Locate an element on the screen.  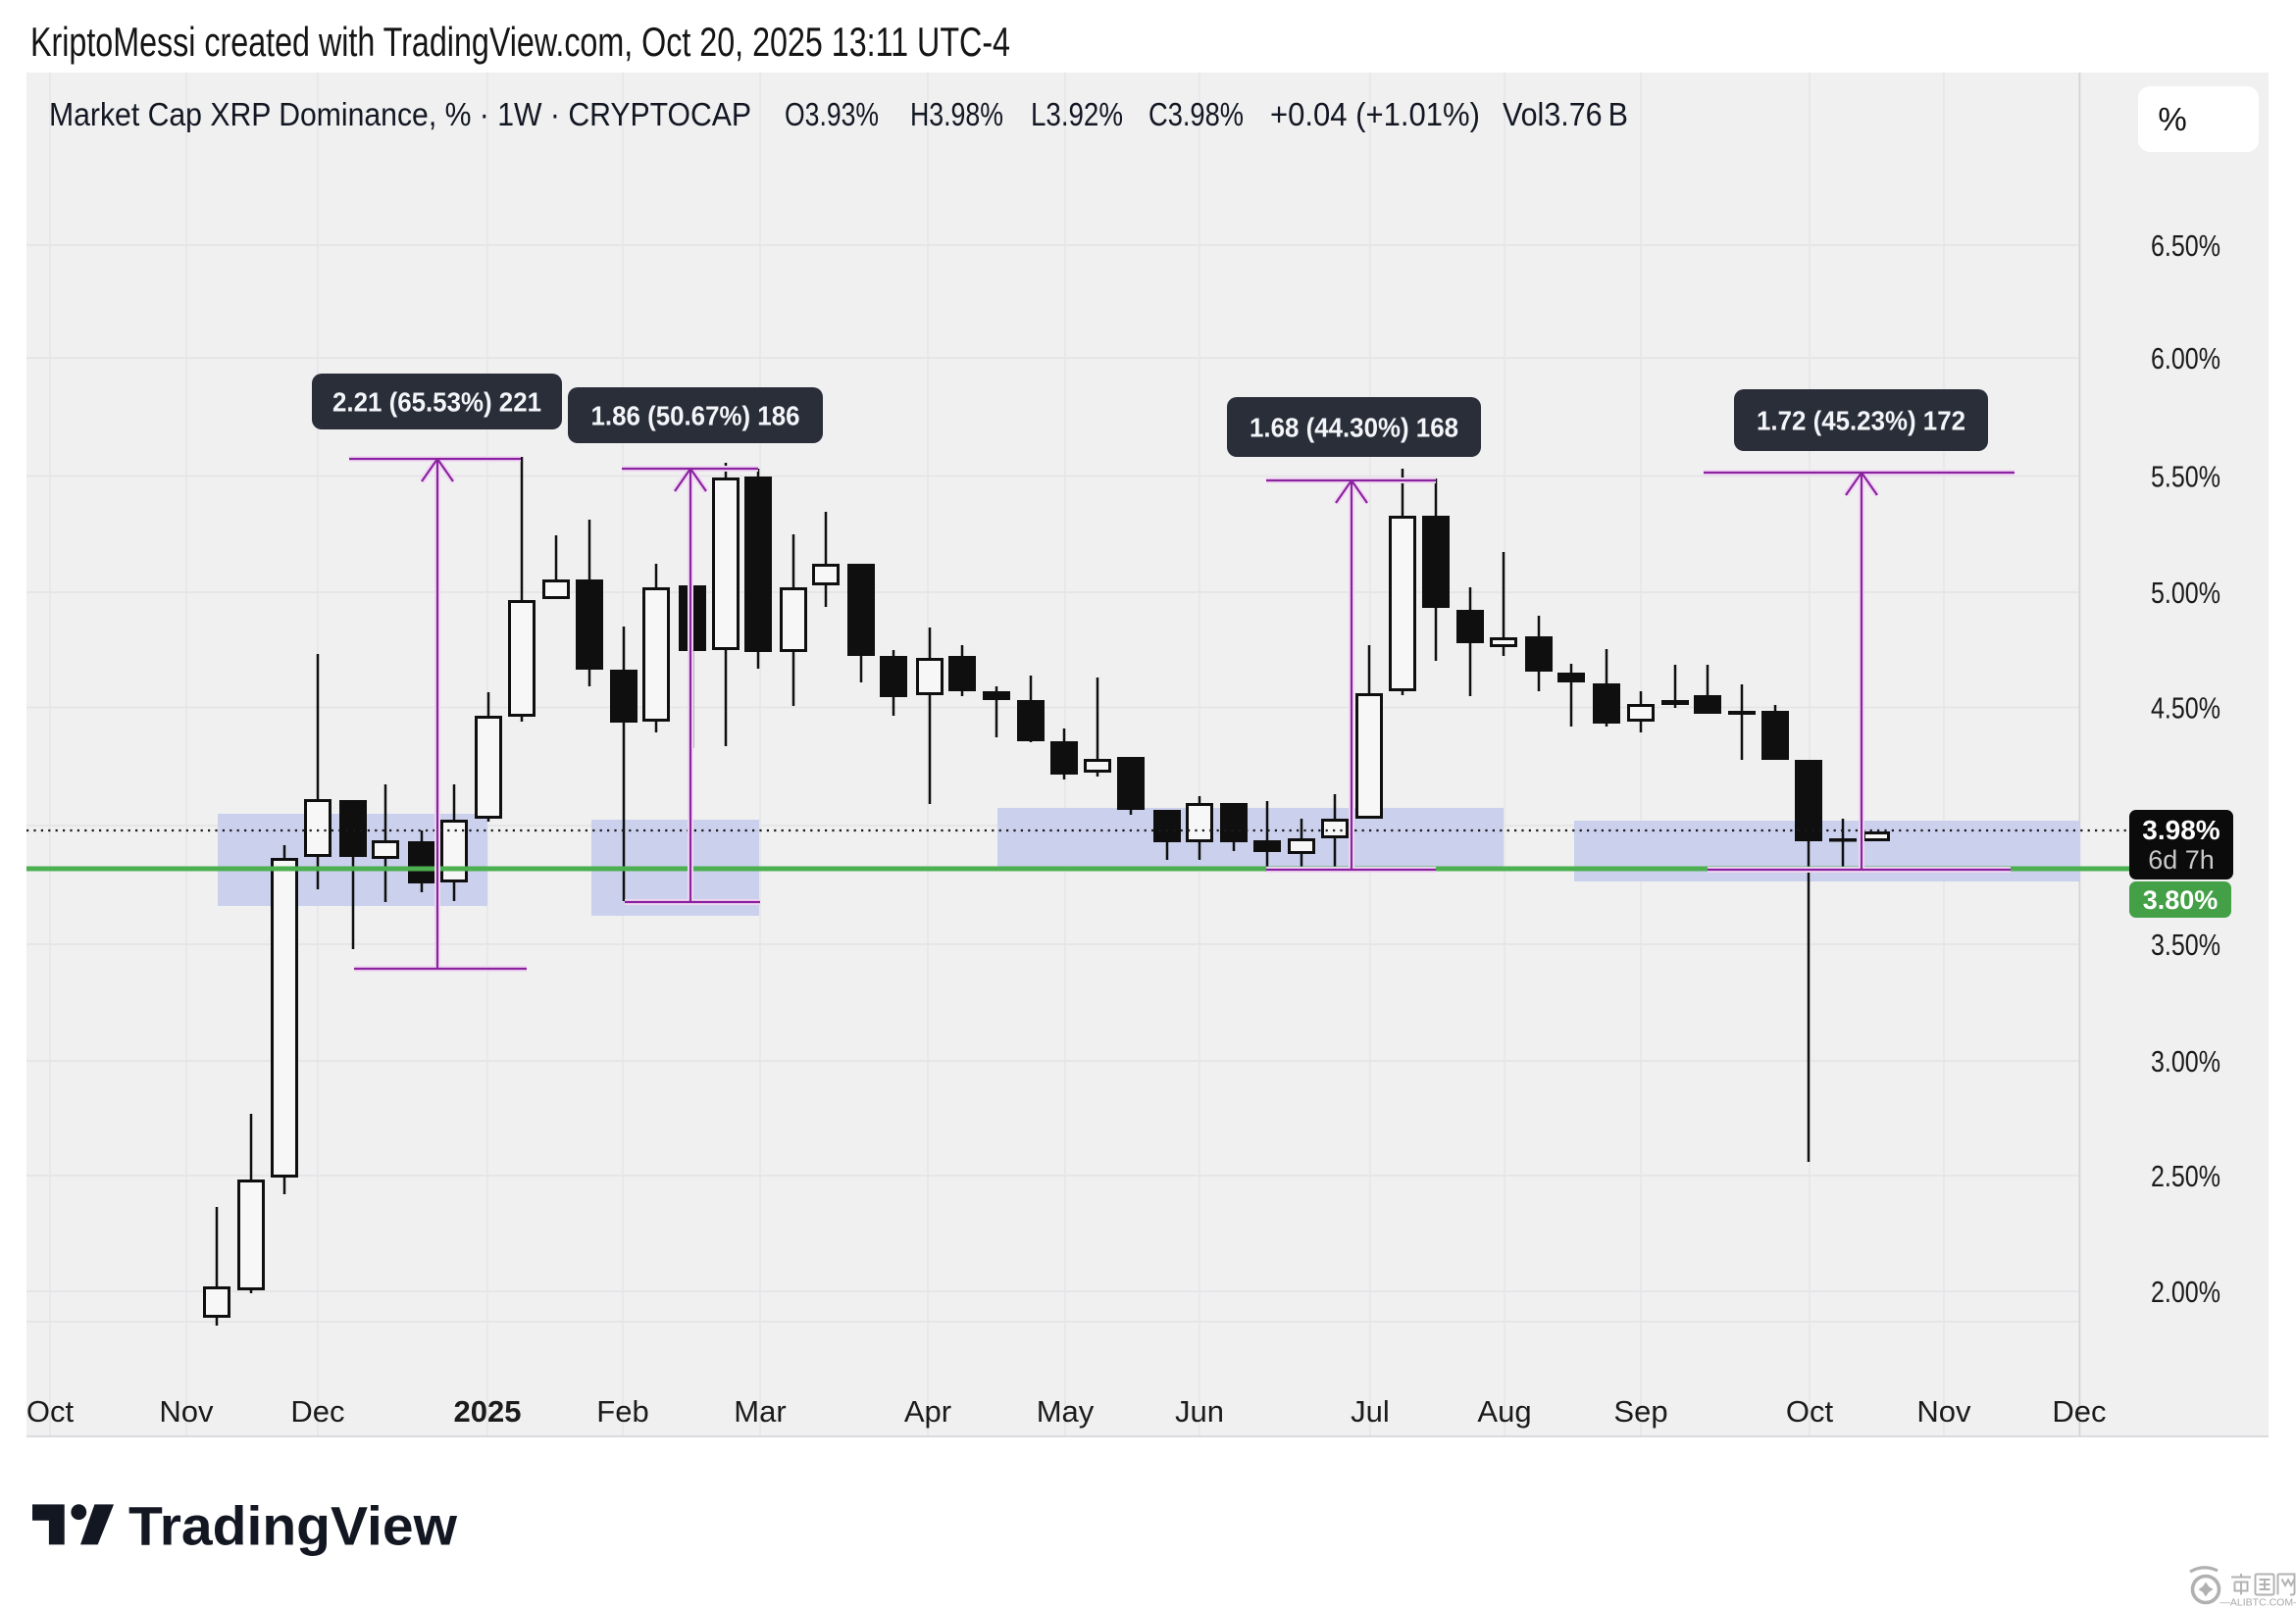
svg-text: 2.50% is located at coordinates (2185, 1176).